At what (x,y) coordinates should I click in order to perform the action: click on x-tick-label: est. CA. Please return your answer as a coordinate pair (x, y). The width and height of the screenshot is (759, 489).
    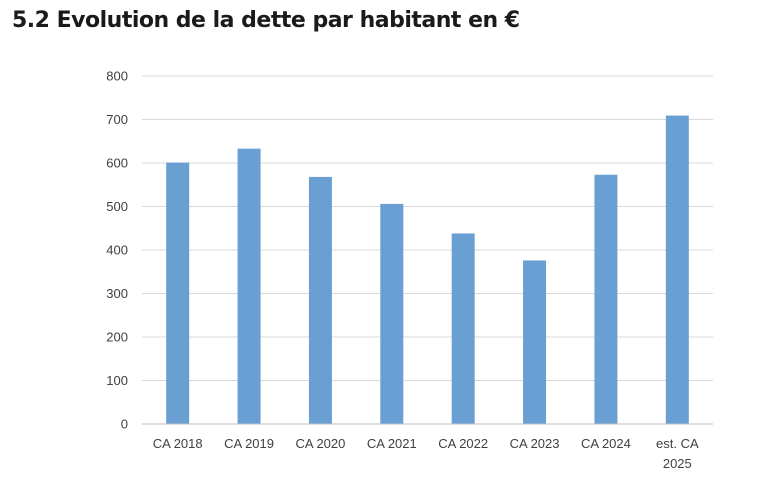
    Looking at the image, I should click on (677, 443).